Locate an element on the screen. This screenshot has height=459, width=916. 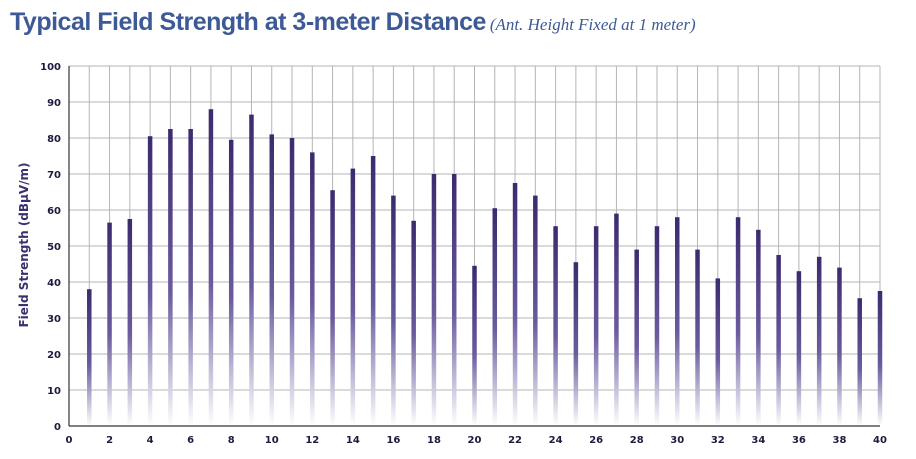
y-tick-label: 60 is located at coordinates (54, 211).